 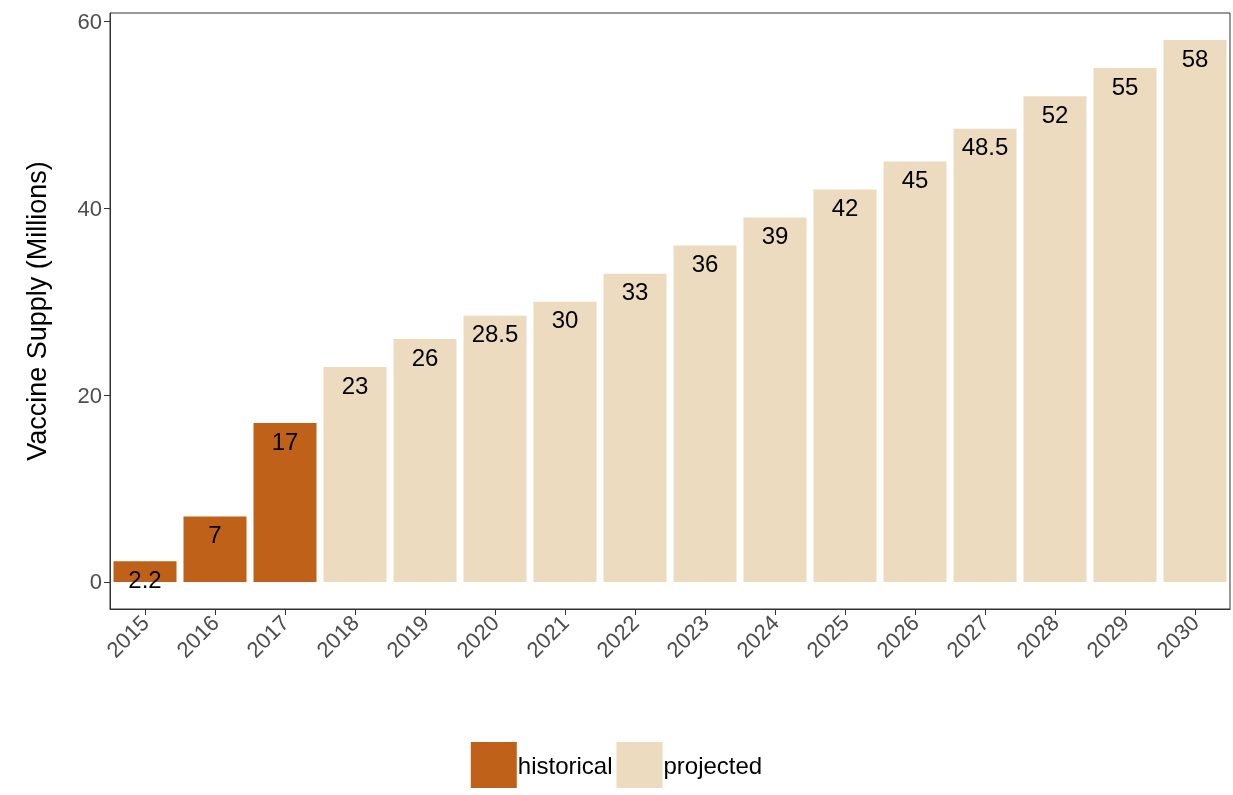 What do you see at coordinates (89, 21) in the screenshot?
I see `y-tick-label: 60` at bounding box center [89, 21].